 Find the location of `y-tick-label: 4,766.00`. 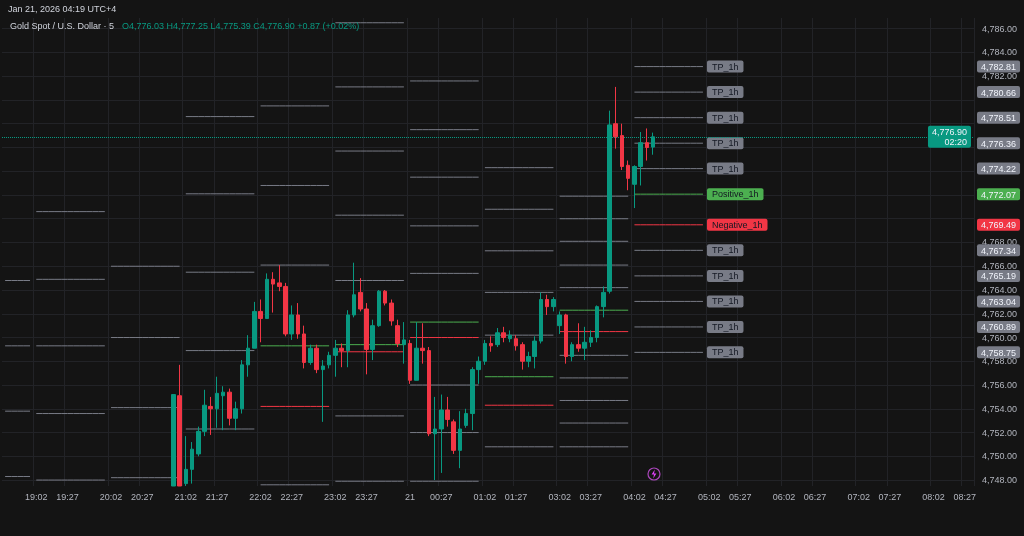

y-tick-label: 4,766.00 is located at coordinates (1000, 266).